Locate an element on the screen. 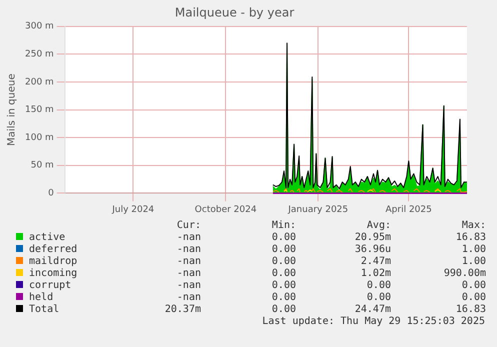 The width and height of the screenshot is (497, 347). y-tick-label: 100 m is located at coordinates (39, 137).